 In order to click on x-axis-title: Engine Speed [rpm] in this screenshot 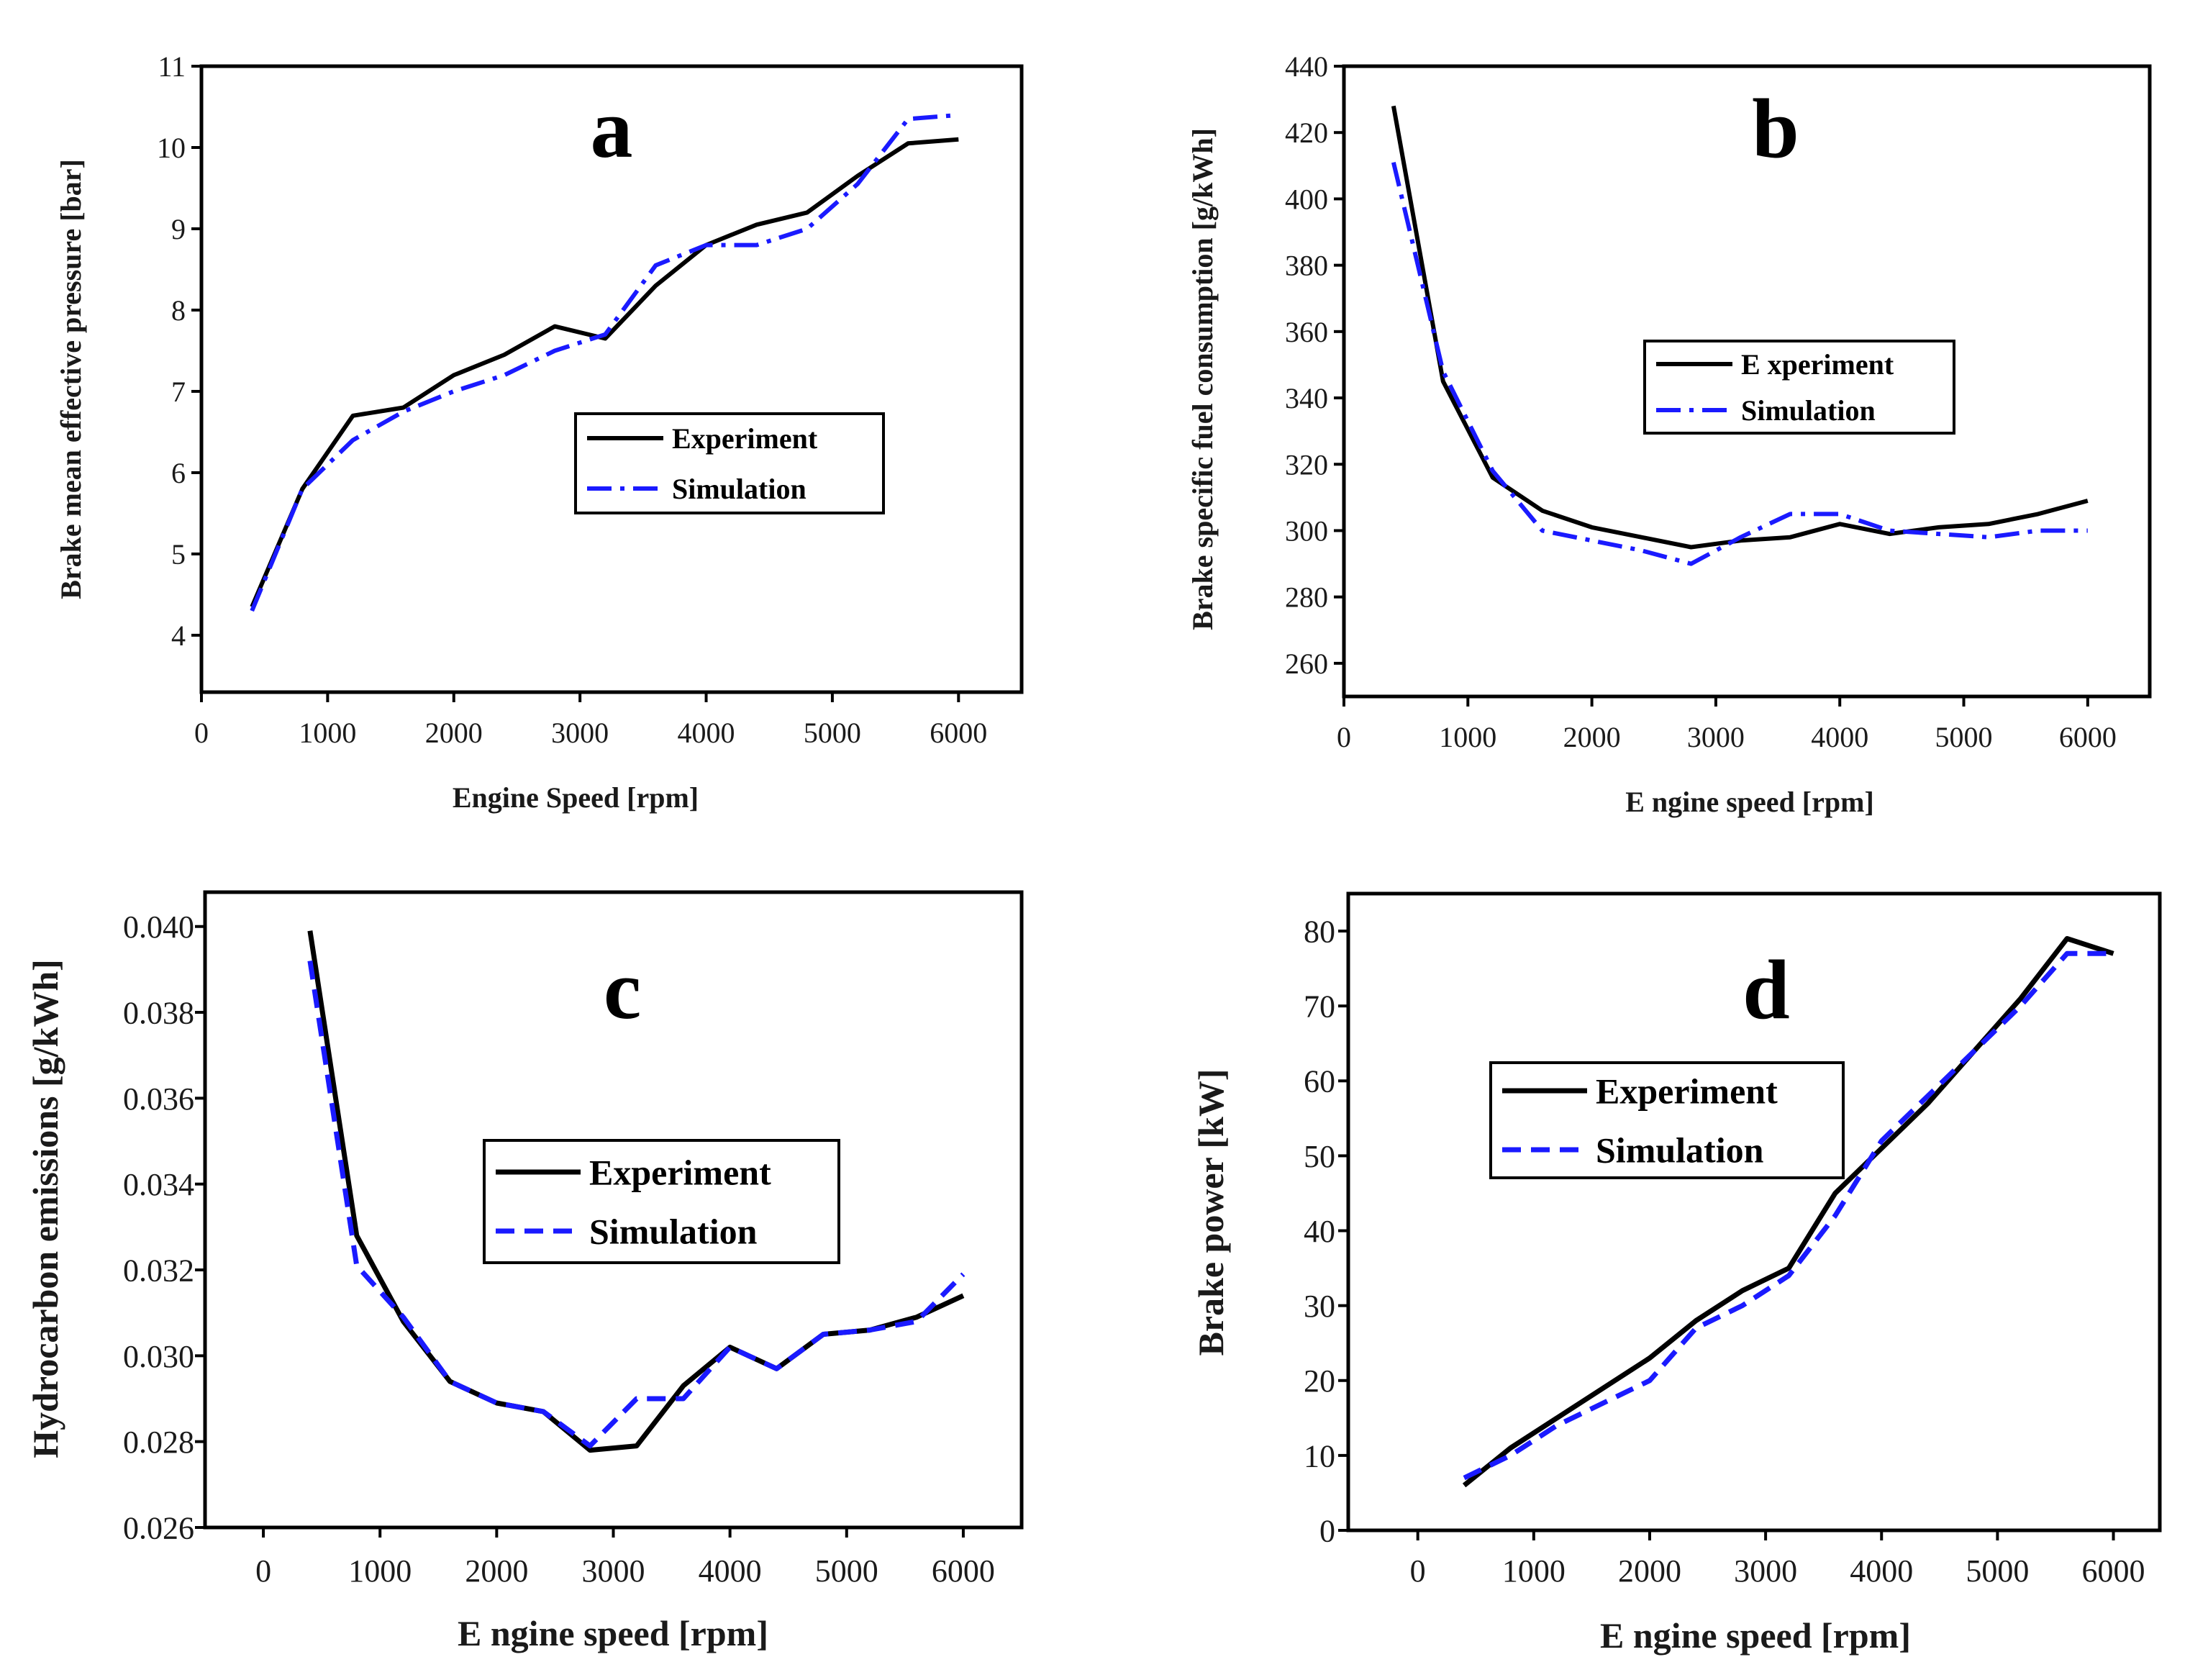, I will do `click(576, 797)`.